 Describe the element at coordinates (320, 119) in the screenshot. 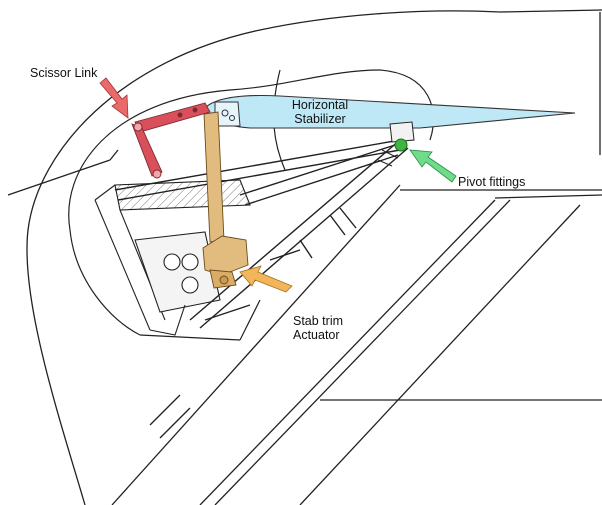

I see `horizontal-stabilizer-label-line2: Stabilizer` at that location.